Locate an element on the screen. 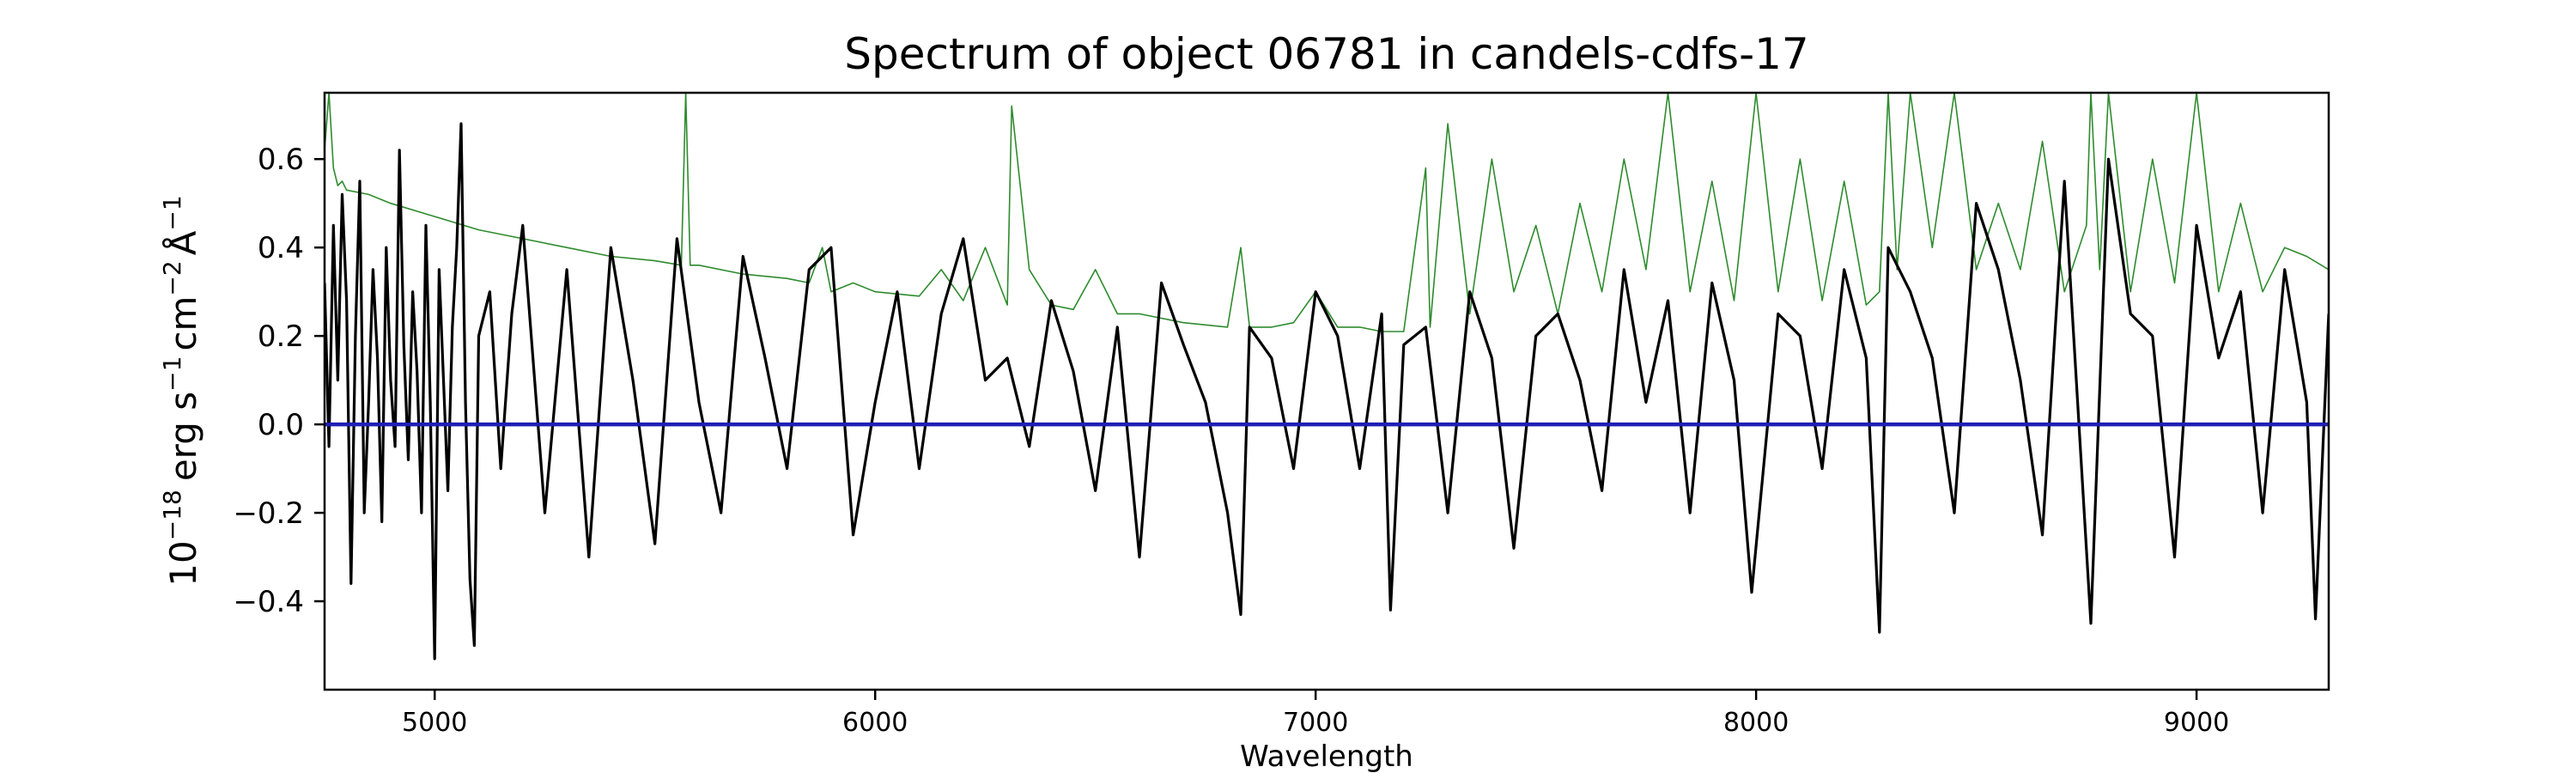  y-axis-label-angstrom: Å is located at coordinates (182, 242).